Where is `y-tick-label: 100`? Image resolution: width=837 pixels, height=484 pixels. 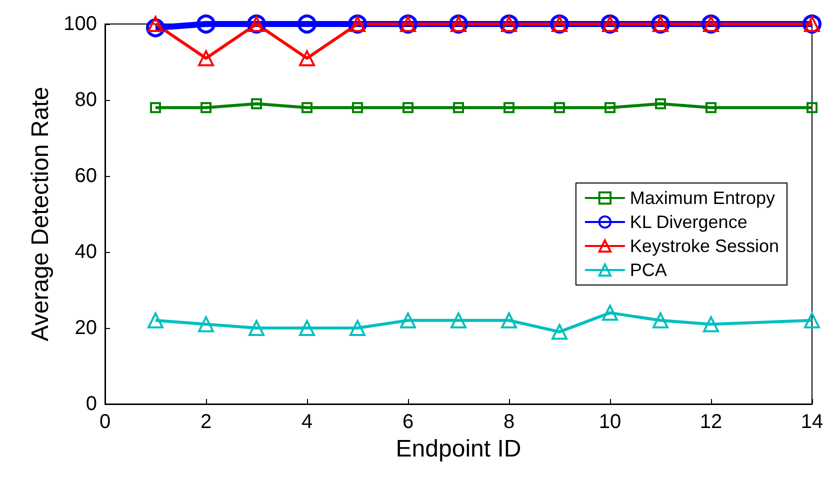 y-tick-label: 100 is located at coordinates (80, 24).